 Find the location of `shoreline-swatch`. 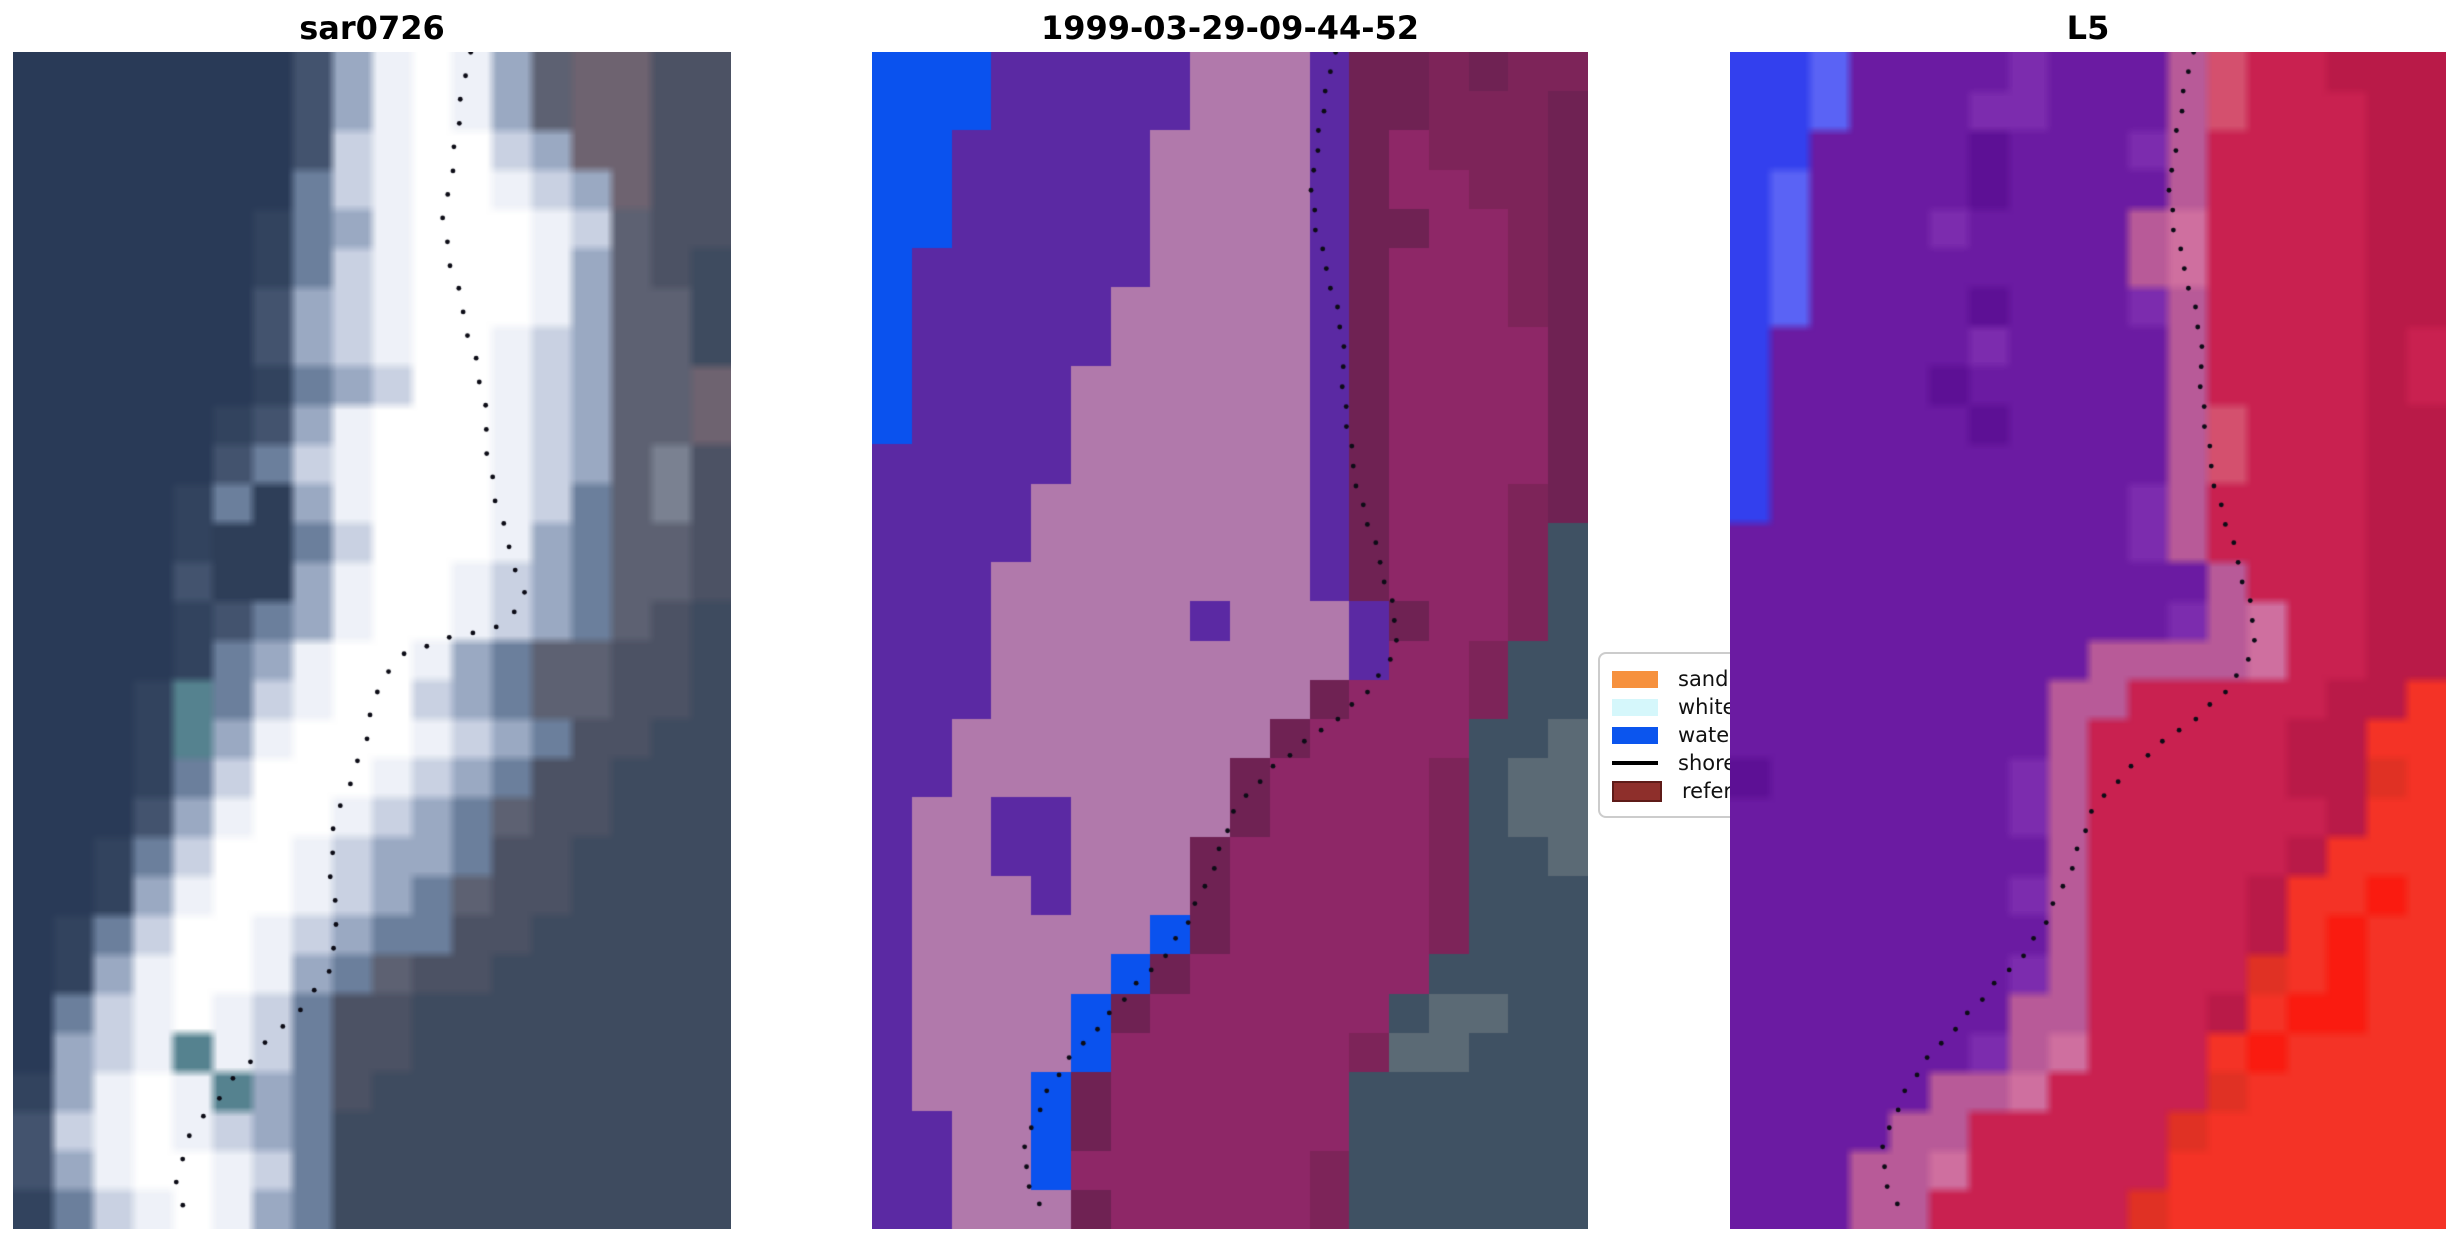

shoreline-swatch is located at coordinates (1635, 763).